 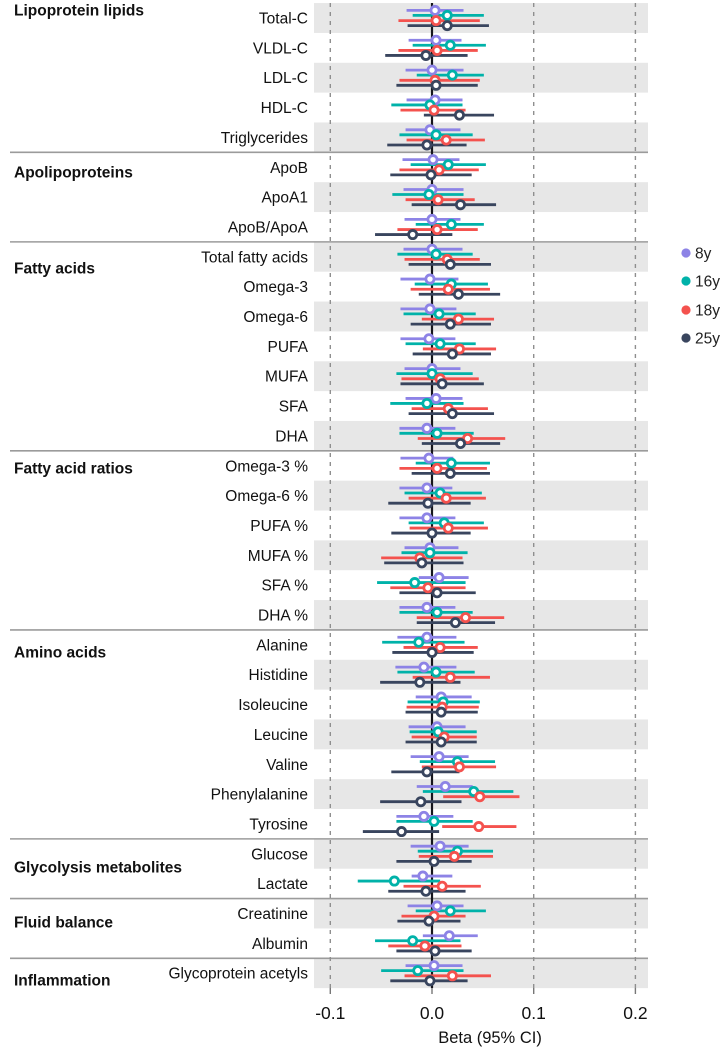 I want to click on row-label: SFA, so click(x=294, y=407).